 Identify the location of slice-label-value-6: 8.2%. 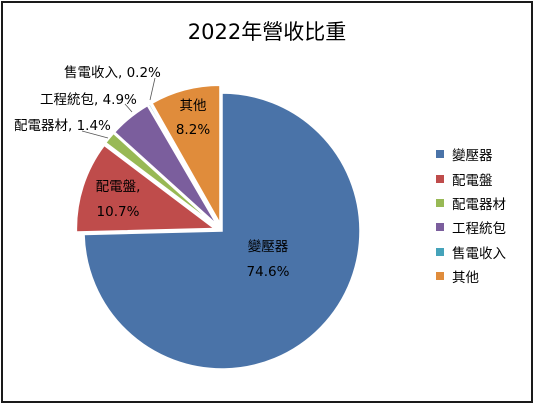
(193, 130).